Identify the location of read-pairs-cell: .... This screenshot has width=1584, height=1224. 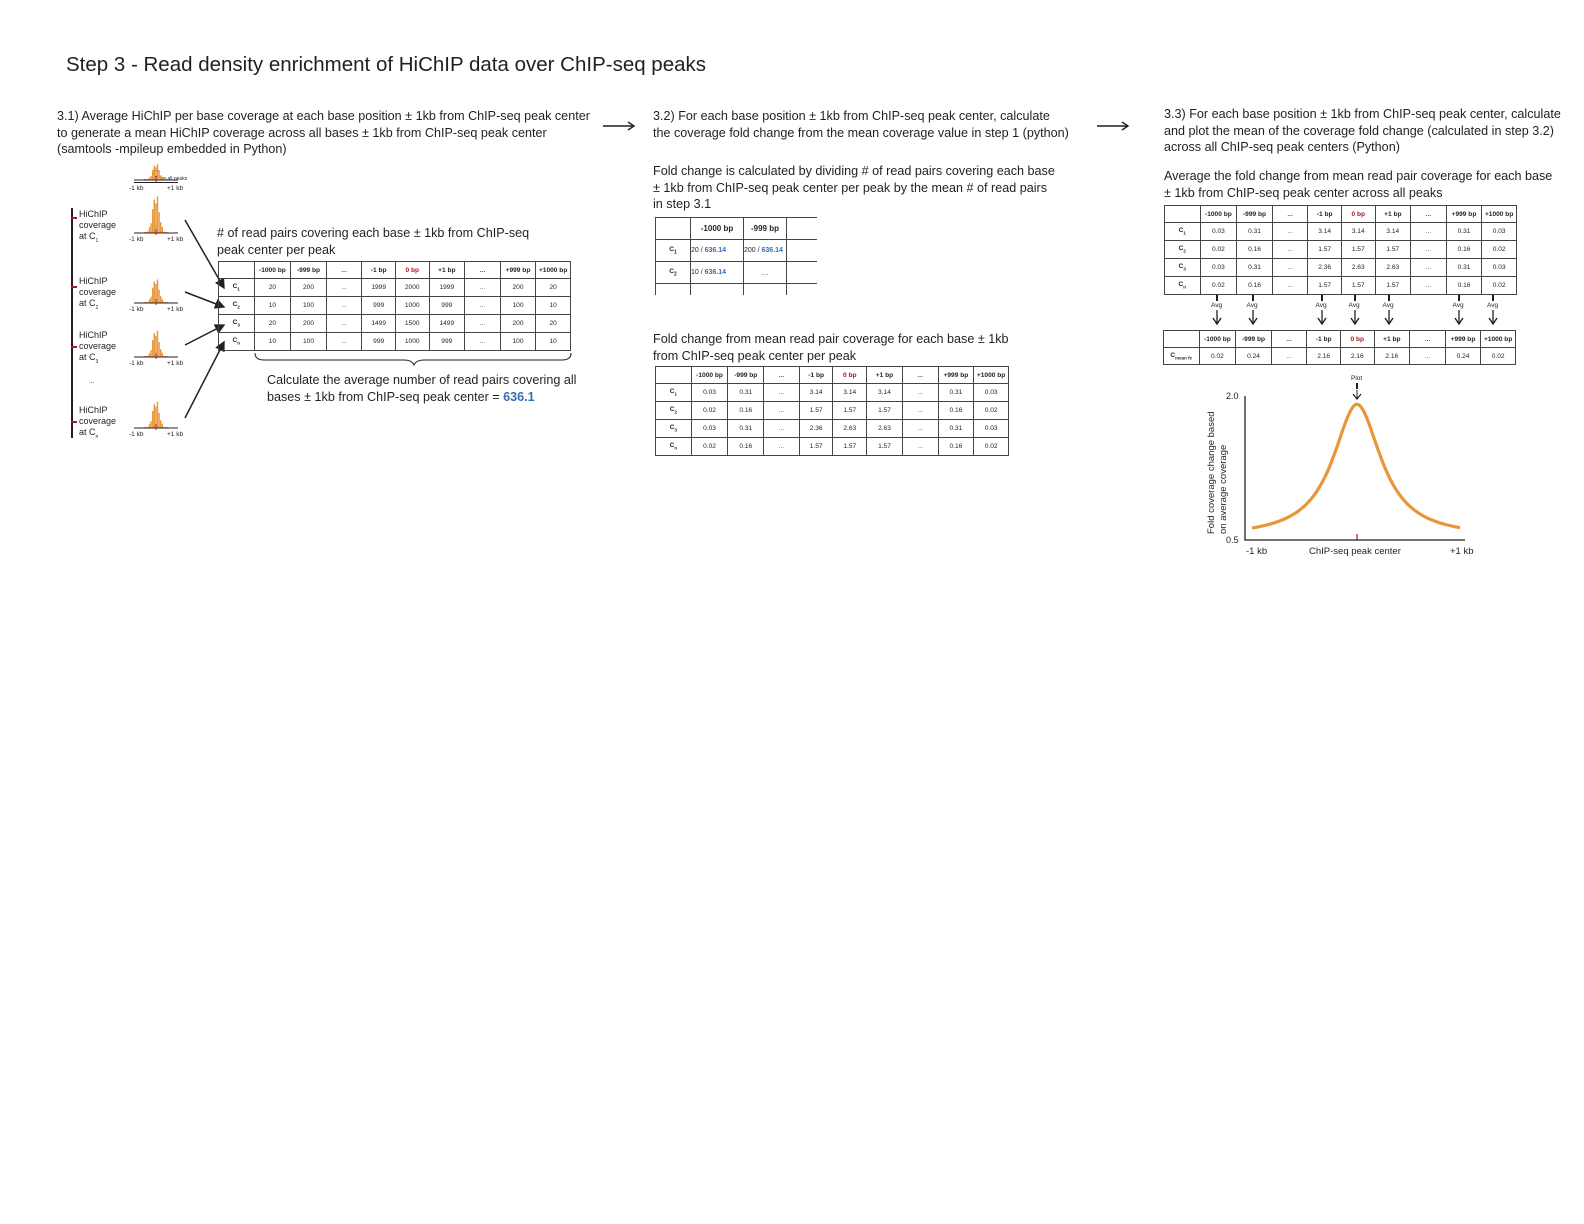
(482, 287).